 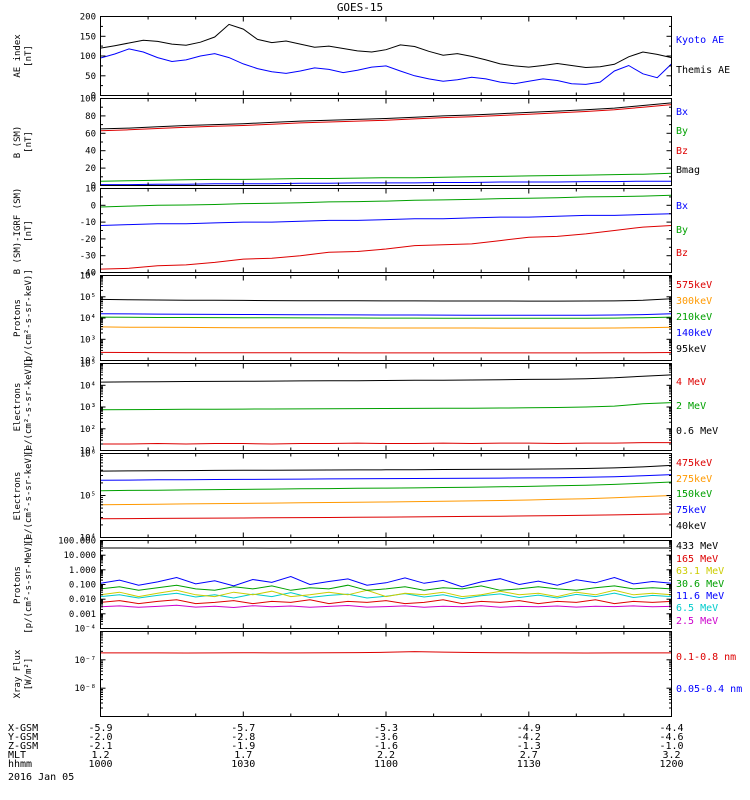 I want to click on footer-tick-value: -1.0, so click(x=671, y=746).